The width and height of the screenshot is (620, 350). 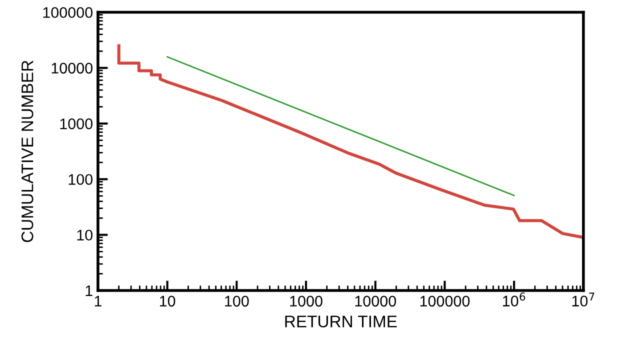 I want to click on x-tick-label: 10, so click(x=168, y=301).